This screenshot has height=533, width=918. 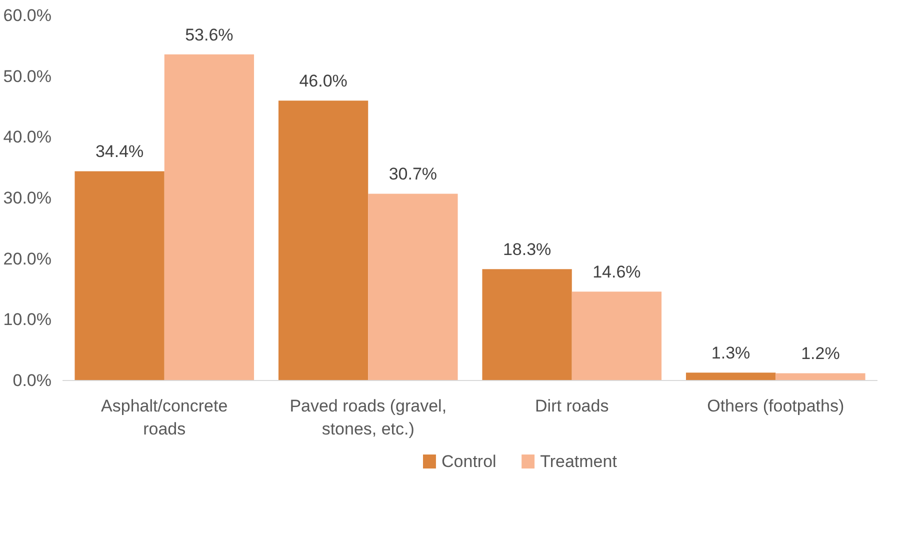 What do you see at coordinates (32, 380) in the screenshot?
I see `y-tick-label: 0.0%` at bounding box center [32, 380].